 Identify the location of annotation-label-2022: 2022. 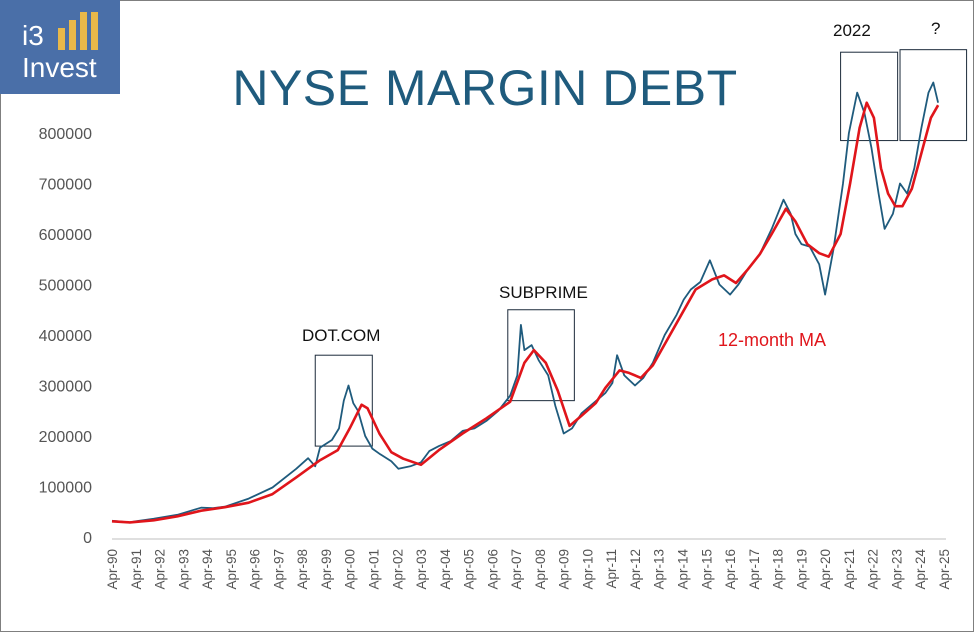
(852, 30).